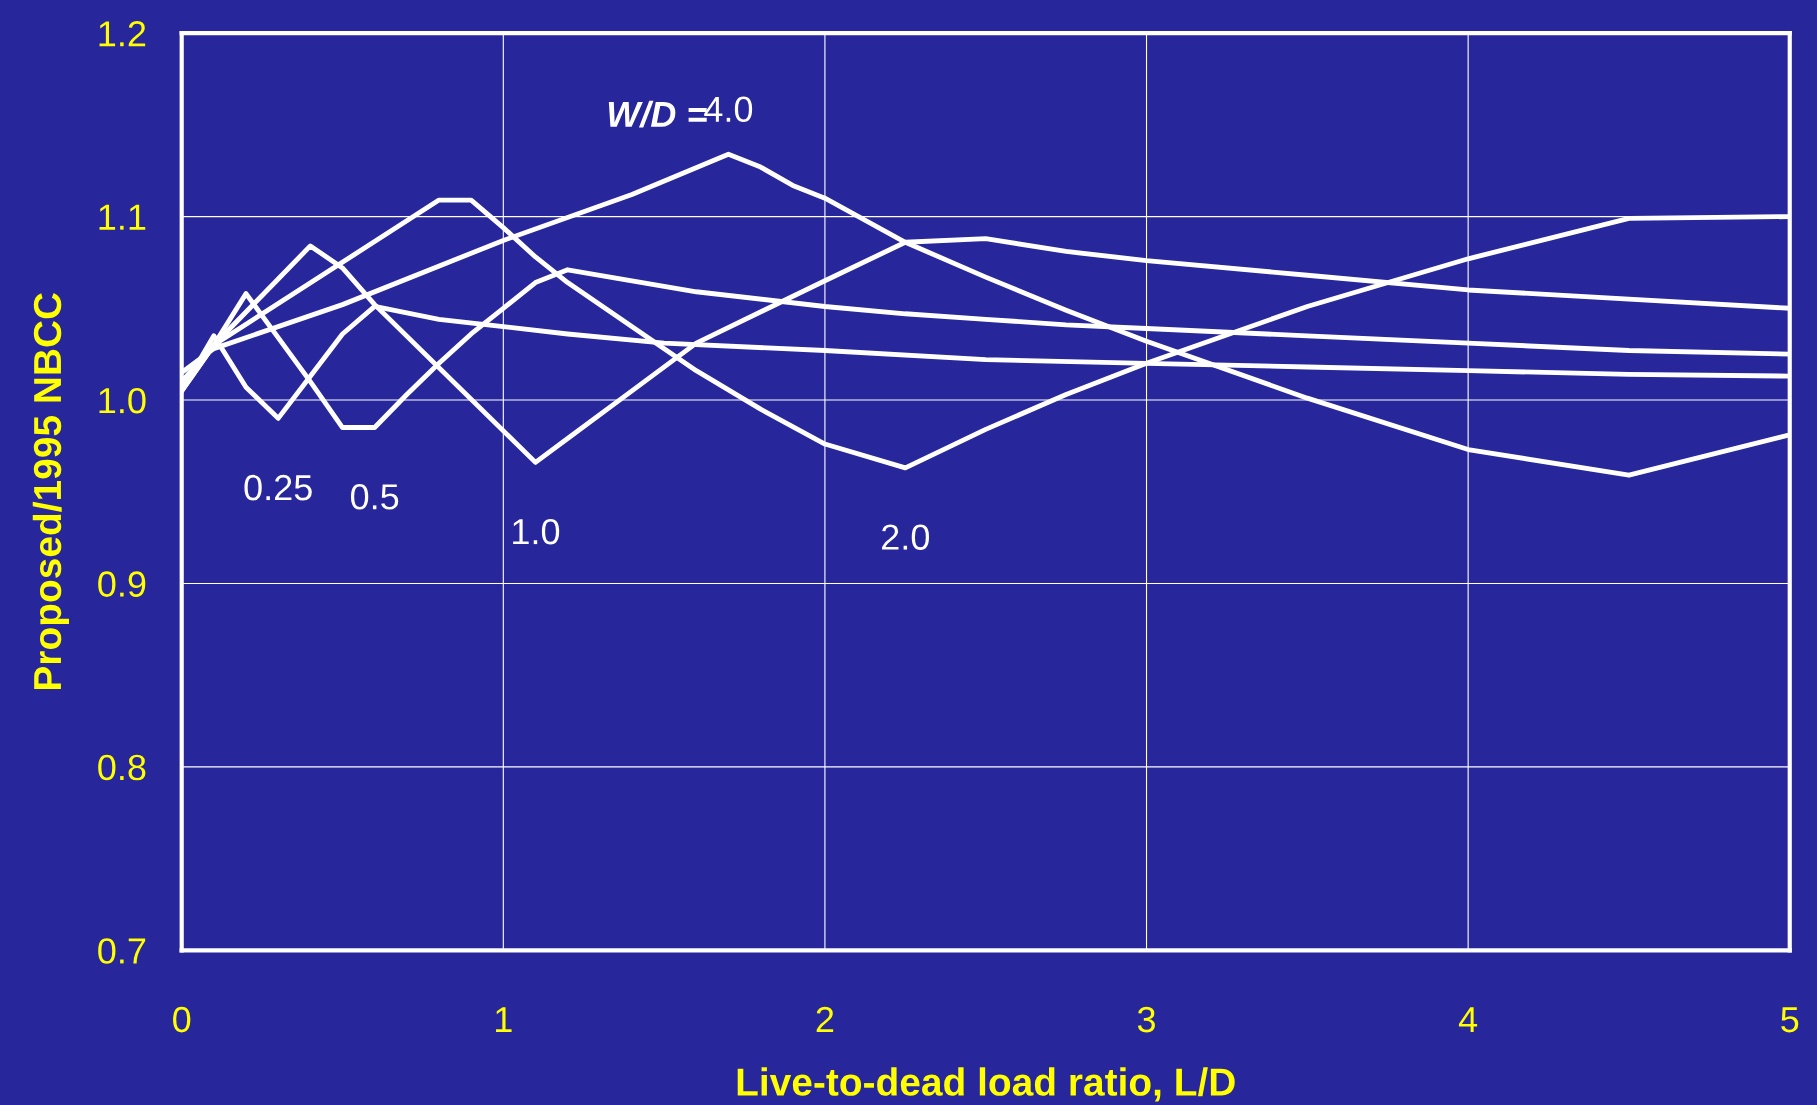  I want to click on y-tick-label: 0.7, so click(122, 951).